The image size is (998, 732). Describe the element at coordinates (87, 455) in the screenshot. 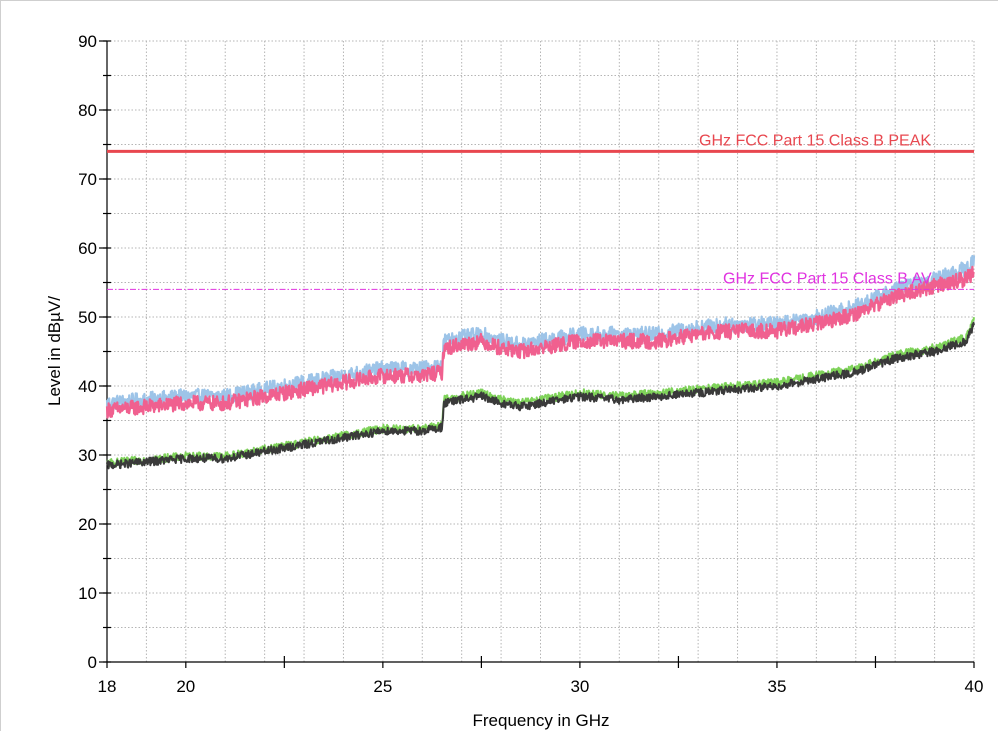

I see `y-tick-label: 30` at that location.